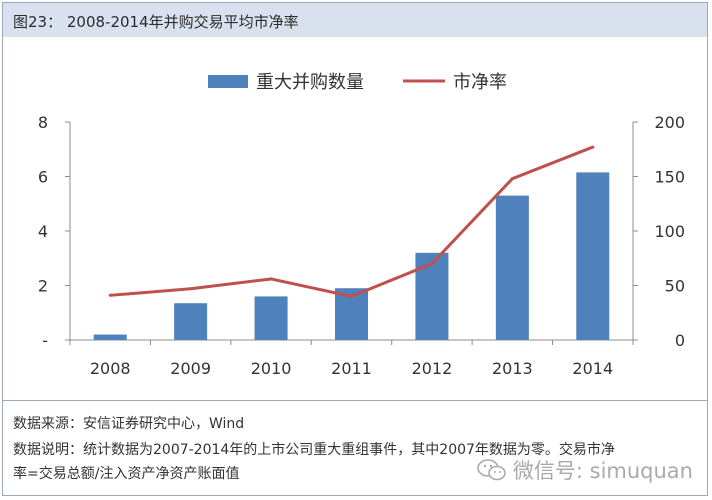 The image size is (712, 500). Describe the element at coordinates (593, 256) in the screenshot. I see `bar-2014` at that location.